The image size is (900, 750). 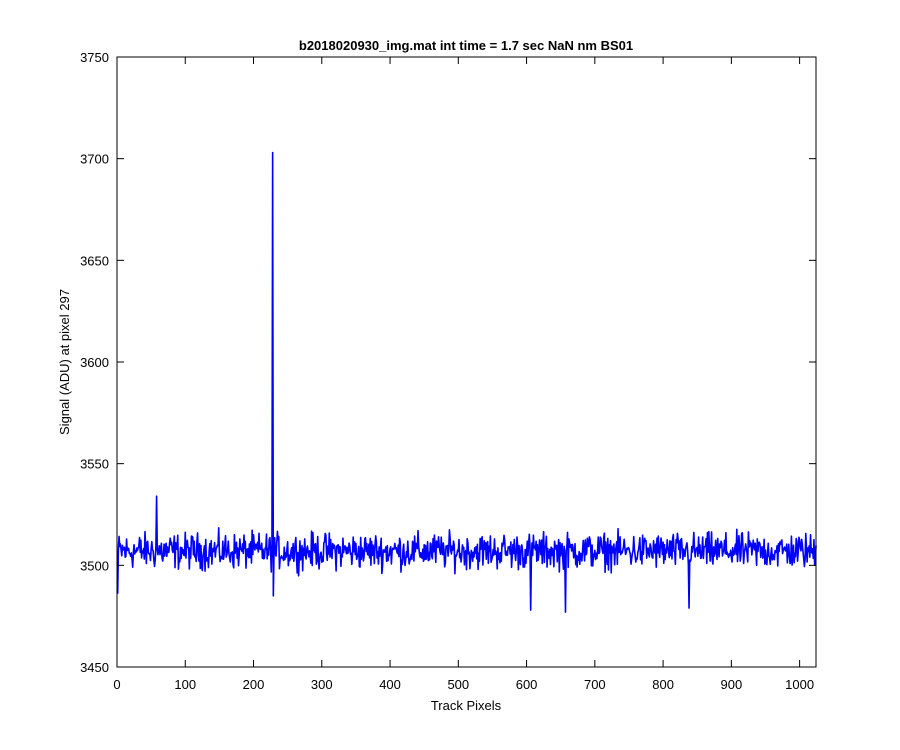 I want to click on x-axis-label: Track Pixels, so click(x=466, y=705).